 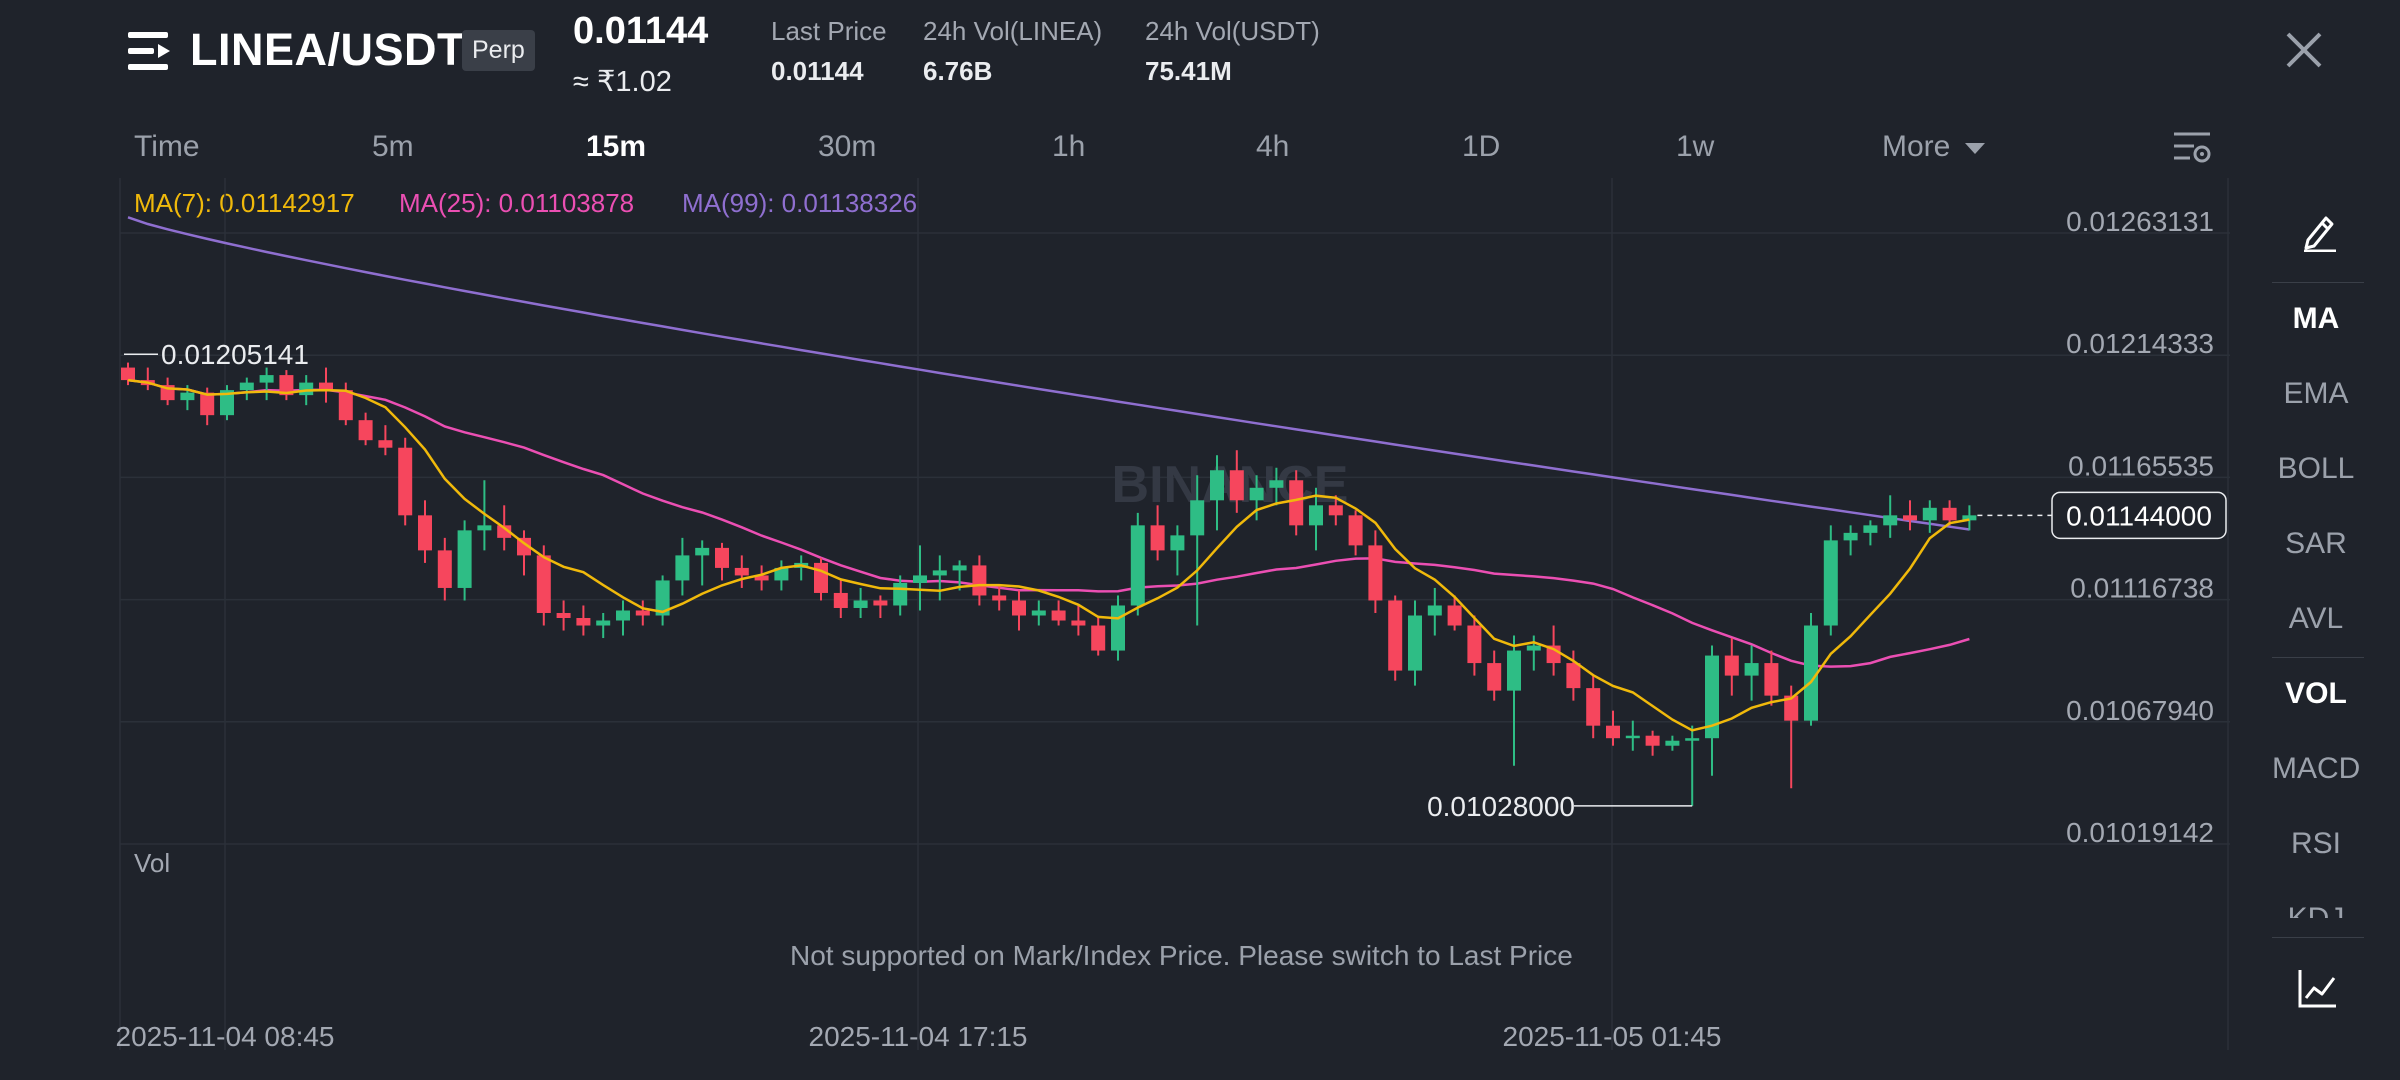 I want to click on perp-badge: Perp, so click(x=498, y=50).